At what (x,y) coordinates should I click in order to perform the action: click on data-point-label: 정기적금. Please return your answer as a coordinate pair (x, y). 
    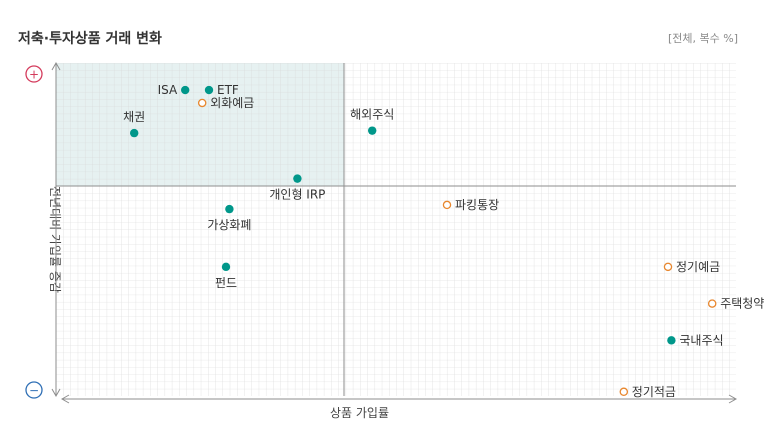
    Looking at the image, I should click on (654, 392).